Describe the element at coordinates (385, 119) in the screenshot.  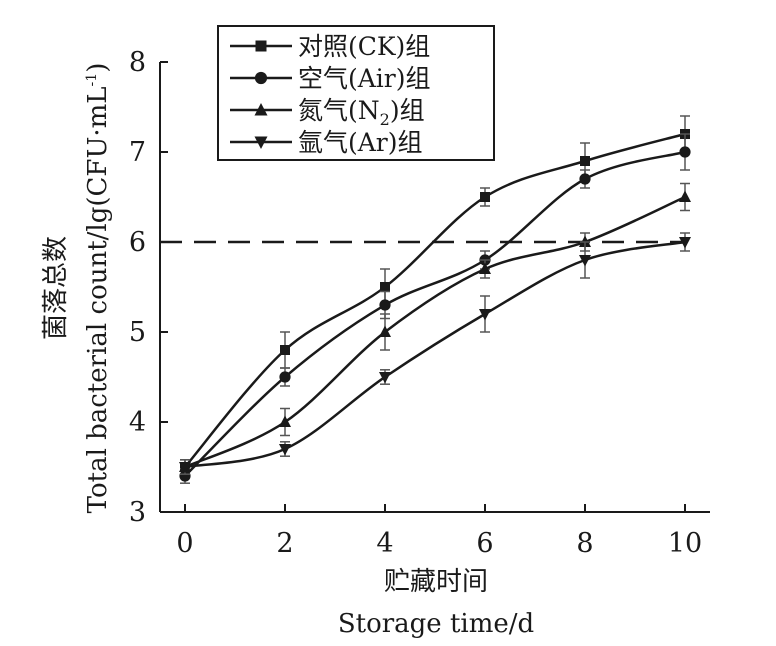
I see `legend-label-n2-sub: 2` at that location.